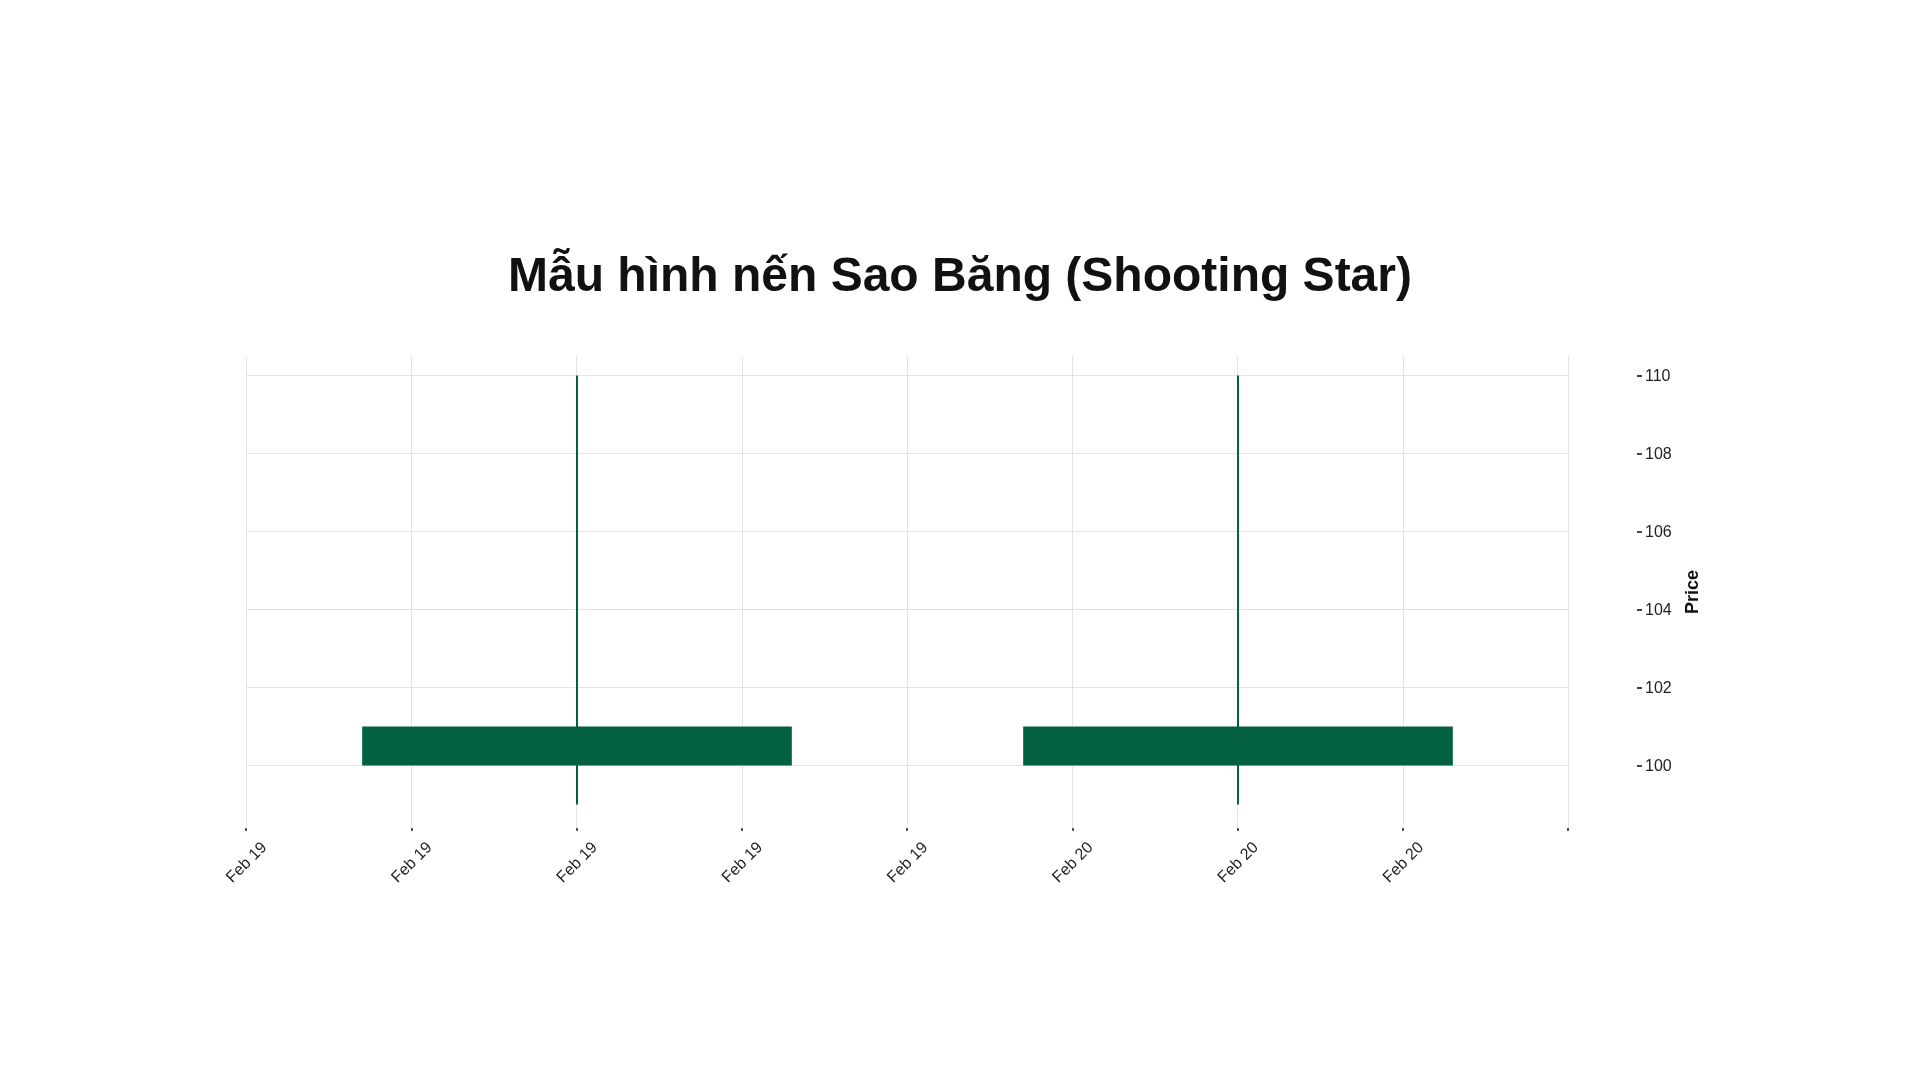  What do you see at coordinates (1658, 610) in the screenshot?
I see `y-tick-label: 104` at bounding box center [1658, 610].